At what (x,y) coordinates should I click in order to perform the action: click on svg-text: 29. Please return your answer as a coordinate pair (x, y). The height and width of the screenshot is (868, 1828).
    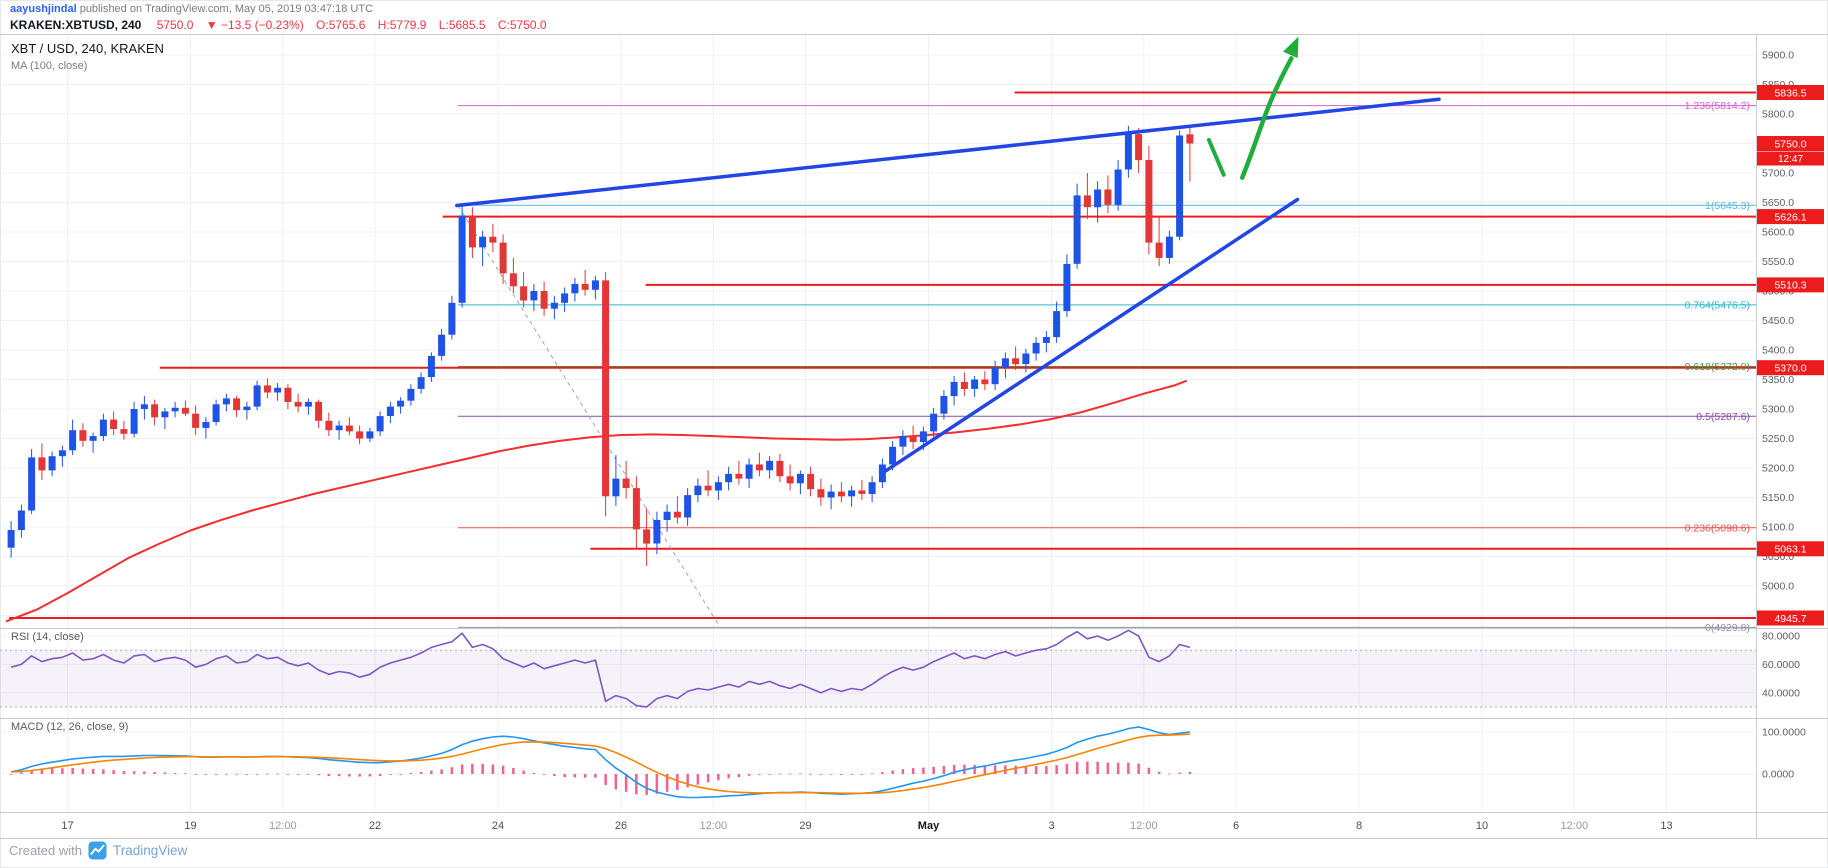
    Looking at the image, I should click on (805, 826).